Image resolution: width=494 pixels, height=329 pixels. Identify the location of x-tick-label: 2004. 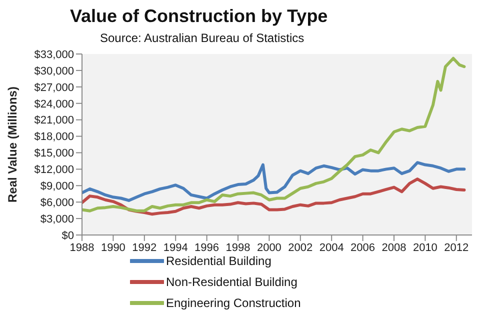
(331, 248).